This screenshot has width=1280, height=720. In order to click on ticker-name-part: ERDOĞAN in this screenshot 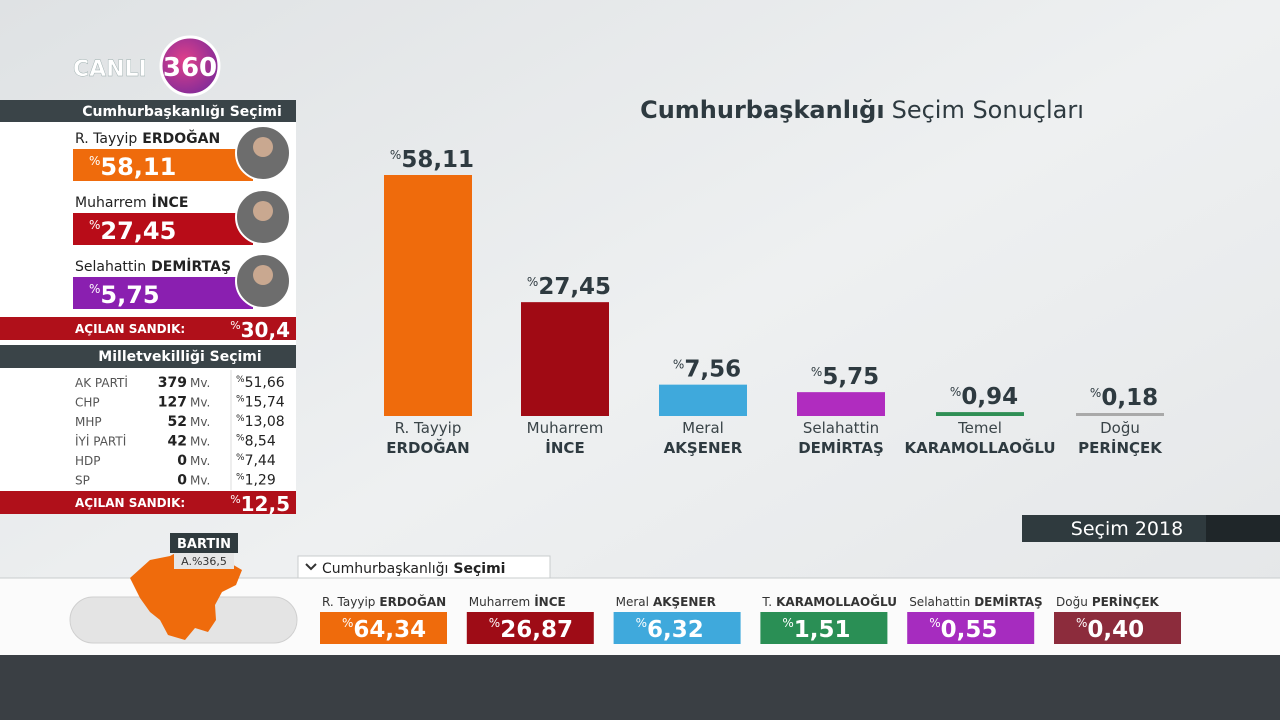, I will do `click(412, 601)`.